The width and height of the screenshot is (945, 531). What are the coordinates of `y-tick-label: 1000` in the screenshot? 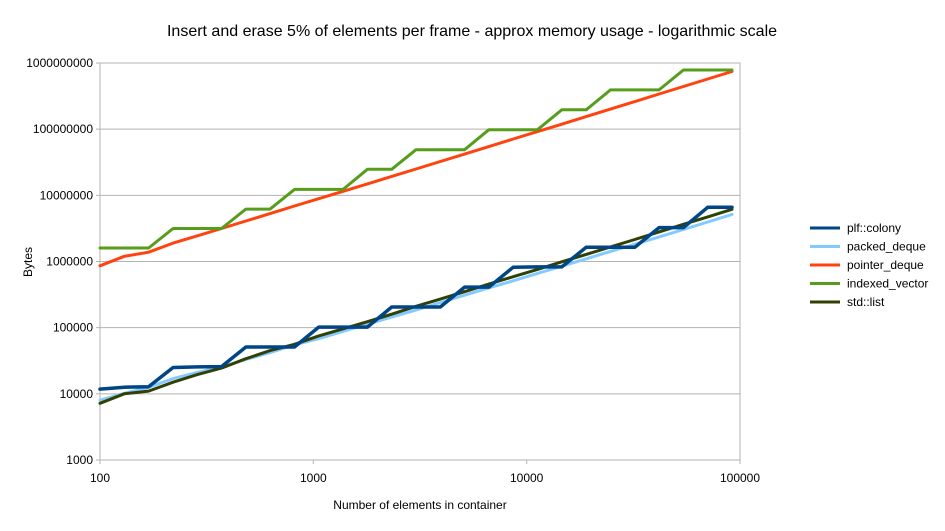 It's located at (79, 460).